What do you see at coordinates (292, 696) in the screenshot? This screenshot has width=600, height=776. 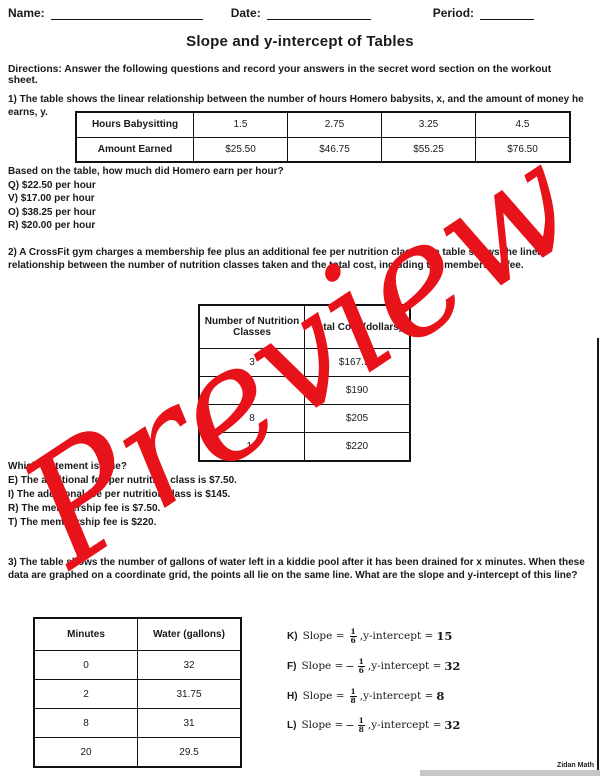 I see `choice-letter: H)` at bounding box center [292, 696].